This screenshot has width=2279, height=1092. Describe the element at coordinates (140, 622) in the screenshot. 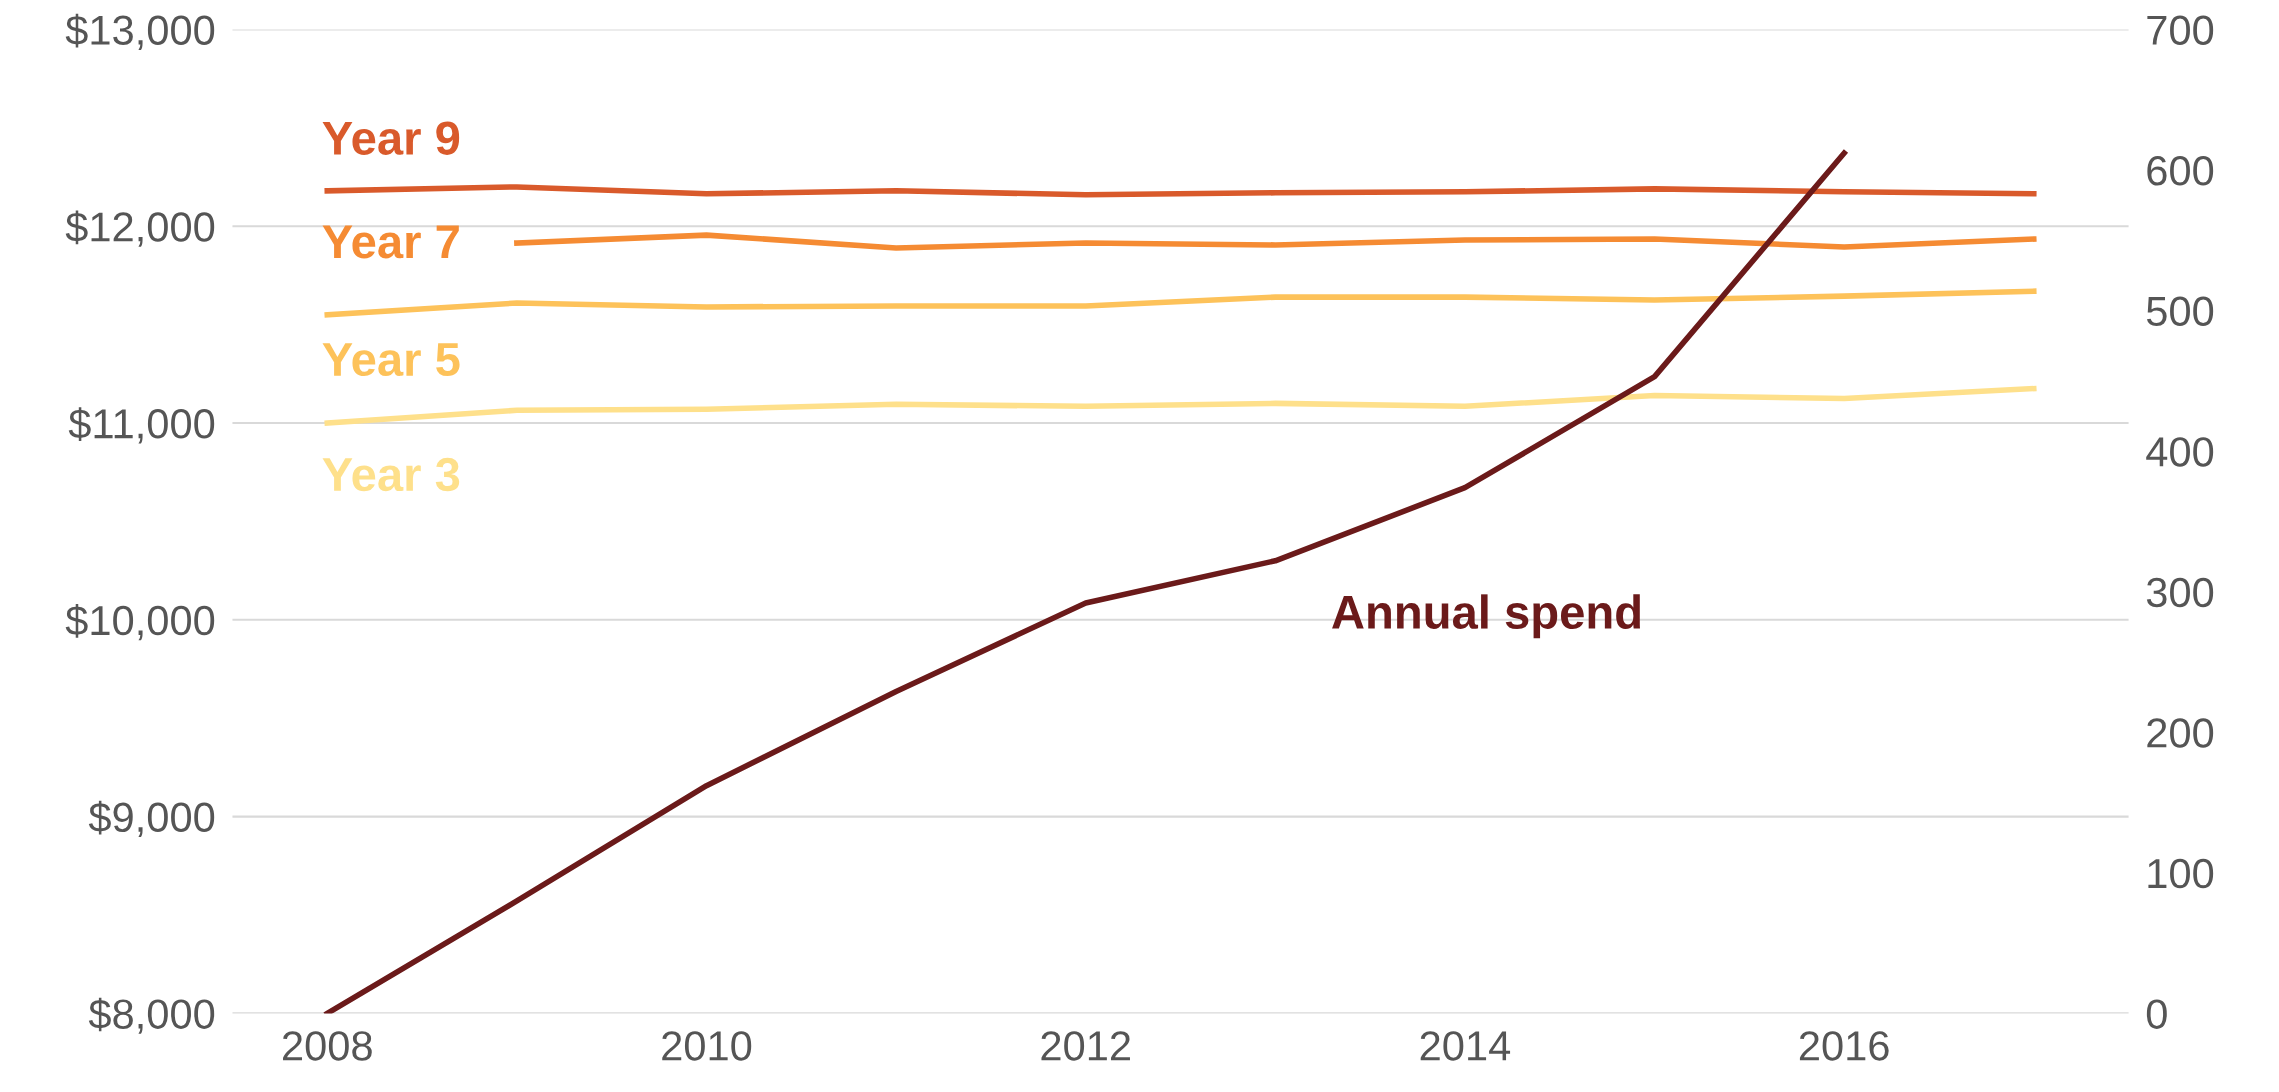

I see `y-tick-label: $10,000` at that location.